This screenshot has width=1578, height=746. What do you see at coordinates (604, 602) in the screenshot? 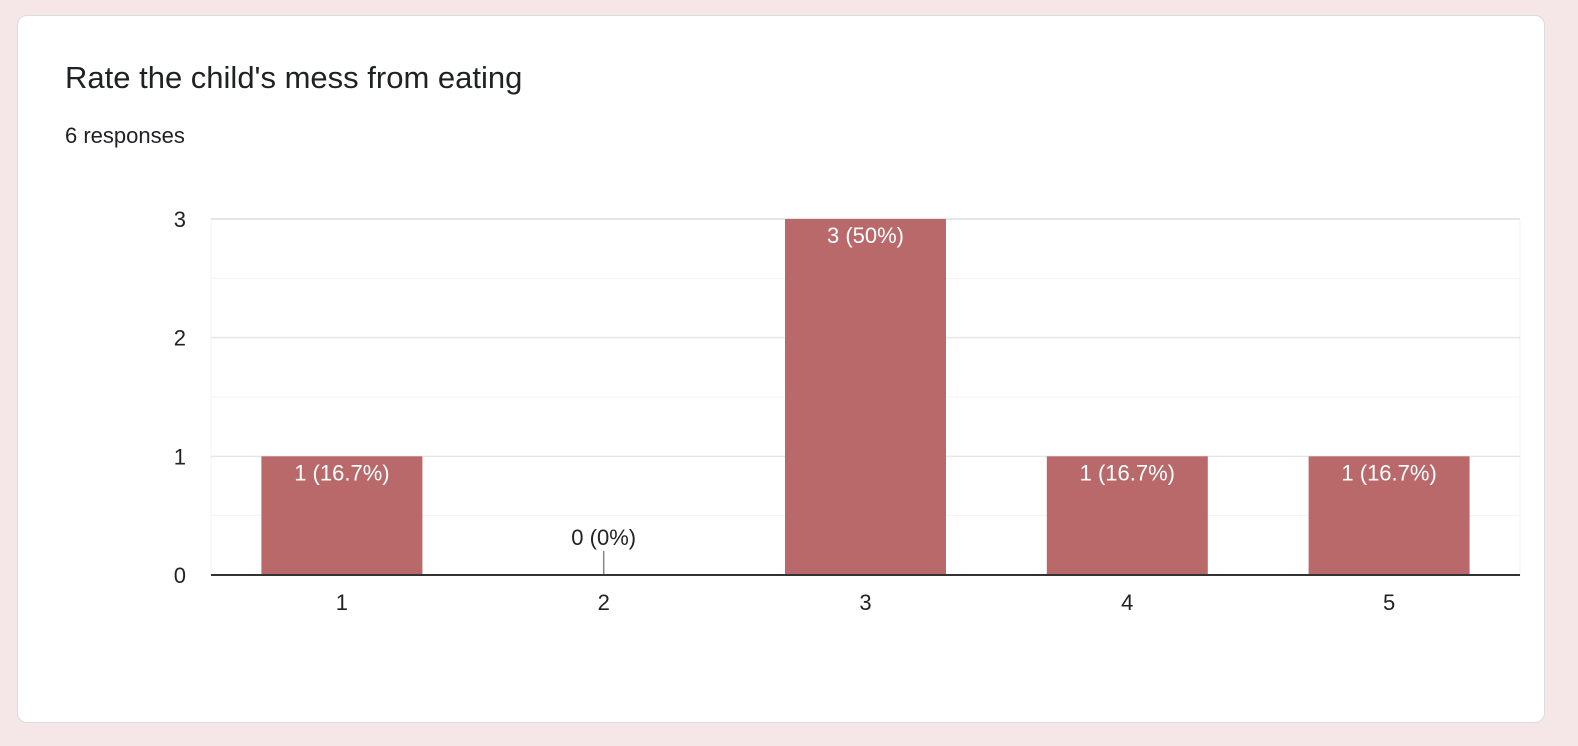
I see `x-tick-label: 2` at bounding box center [604, 602].